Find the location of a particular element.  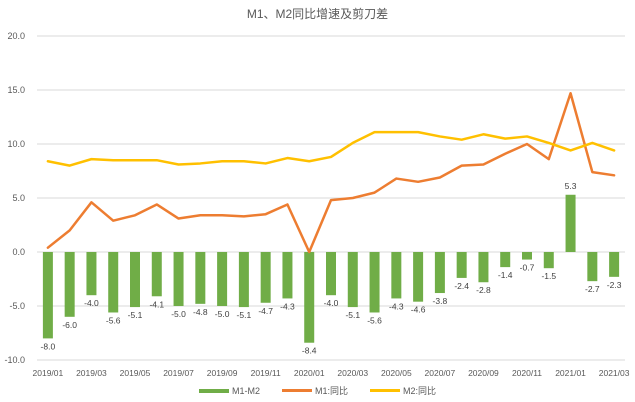

bar-value-label: -2.4 is located at coordinates (461, 286).